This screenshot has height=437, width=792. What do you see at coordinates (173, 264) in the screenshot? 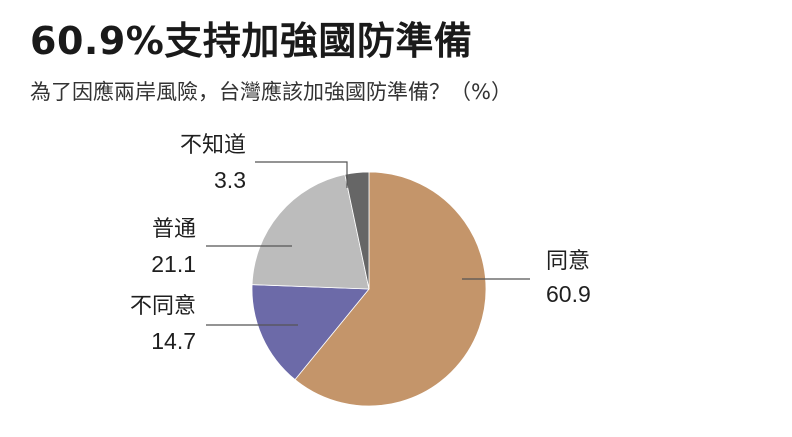
I see `slice-value-neutral: 21.1` at bounding box center [173, 264].